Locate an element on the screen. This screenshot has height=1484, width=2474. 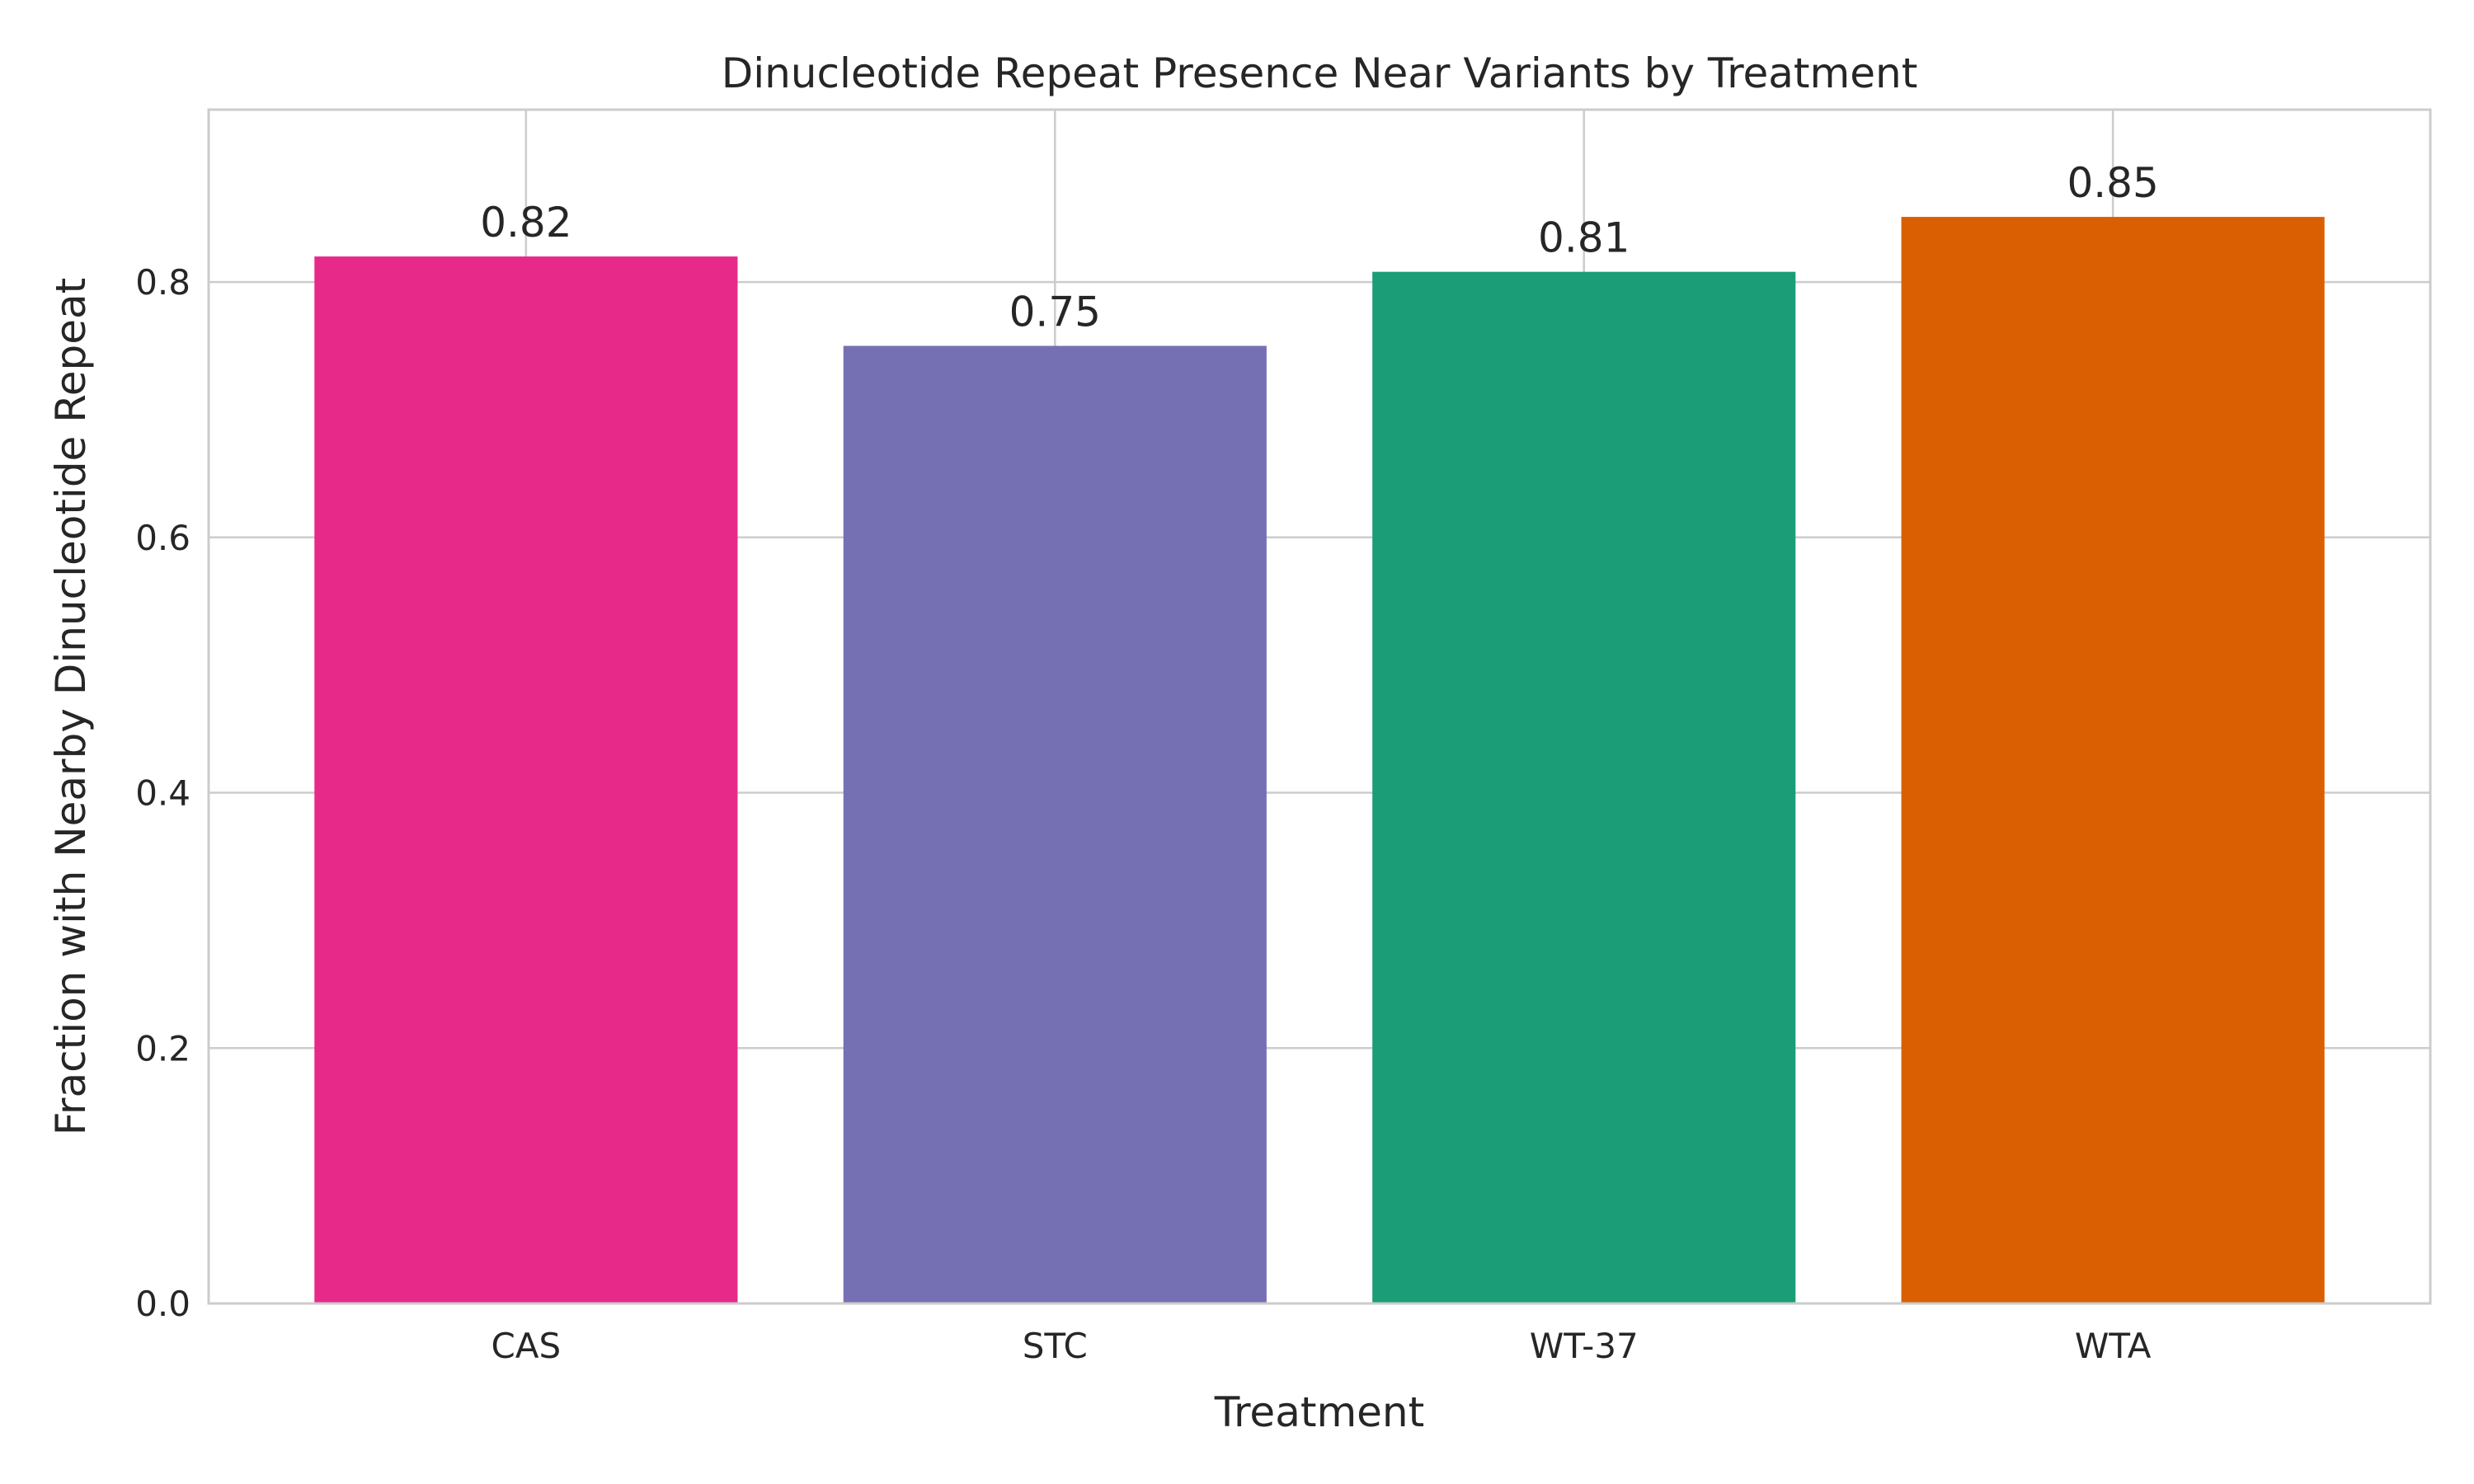
y-tick-label: 0.4 is located at coordinates (162, 793).